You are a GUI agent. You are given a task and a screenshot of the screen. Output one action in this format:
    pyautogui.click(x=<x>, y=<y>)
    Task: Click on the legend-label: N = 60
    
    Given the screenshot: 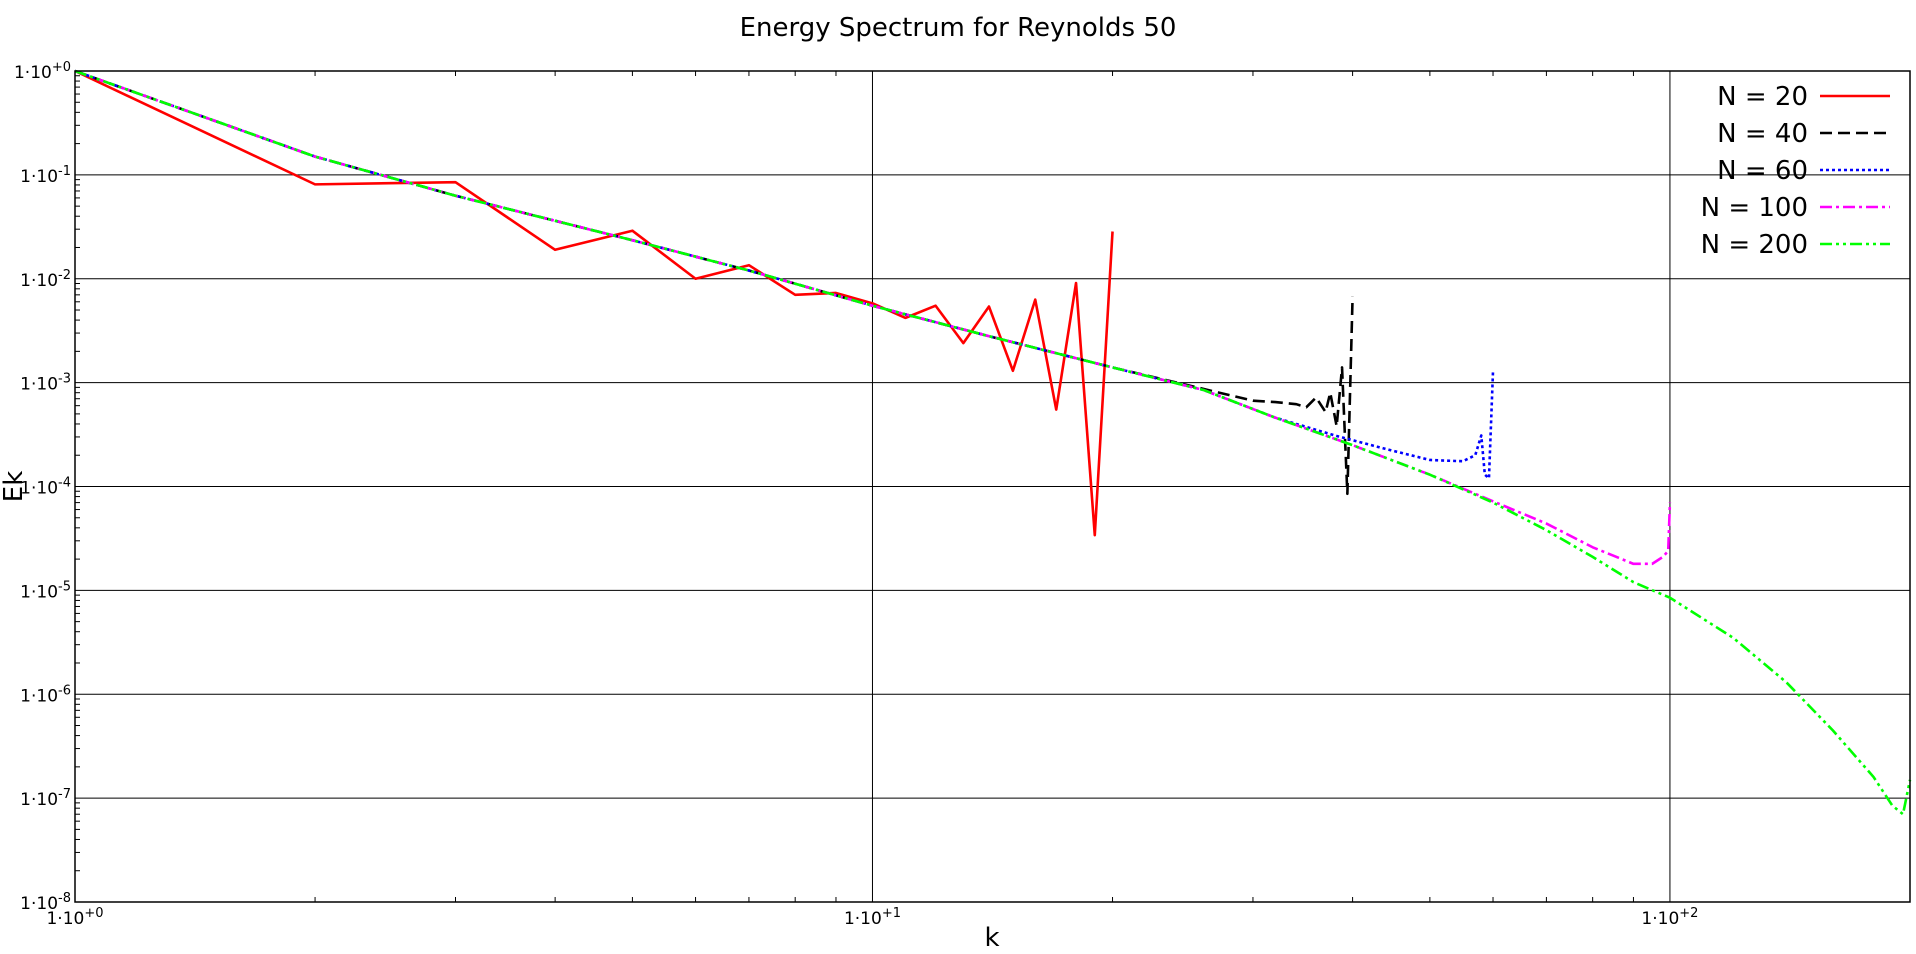 What is the action you would take?
    pyautogui.click(x=1762, y=171)
    